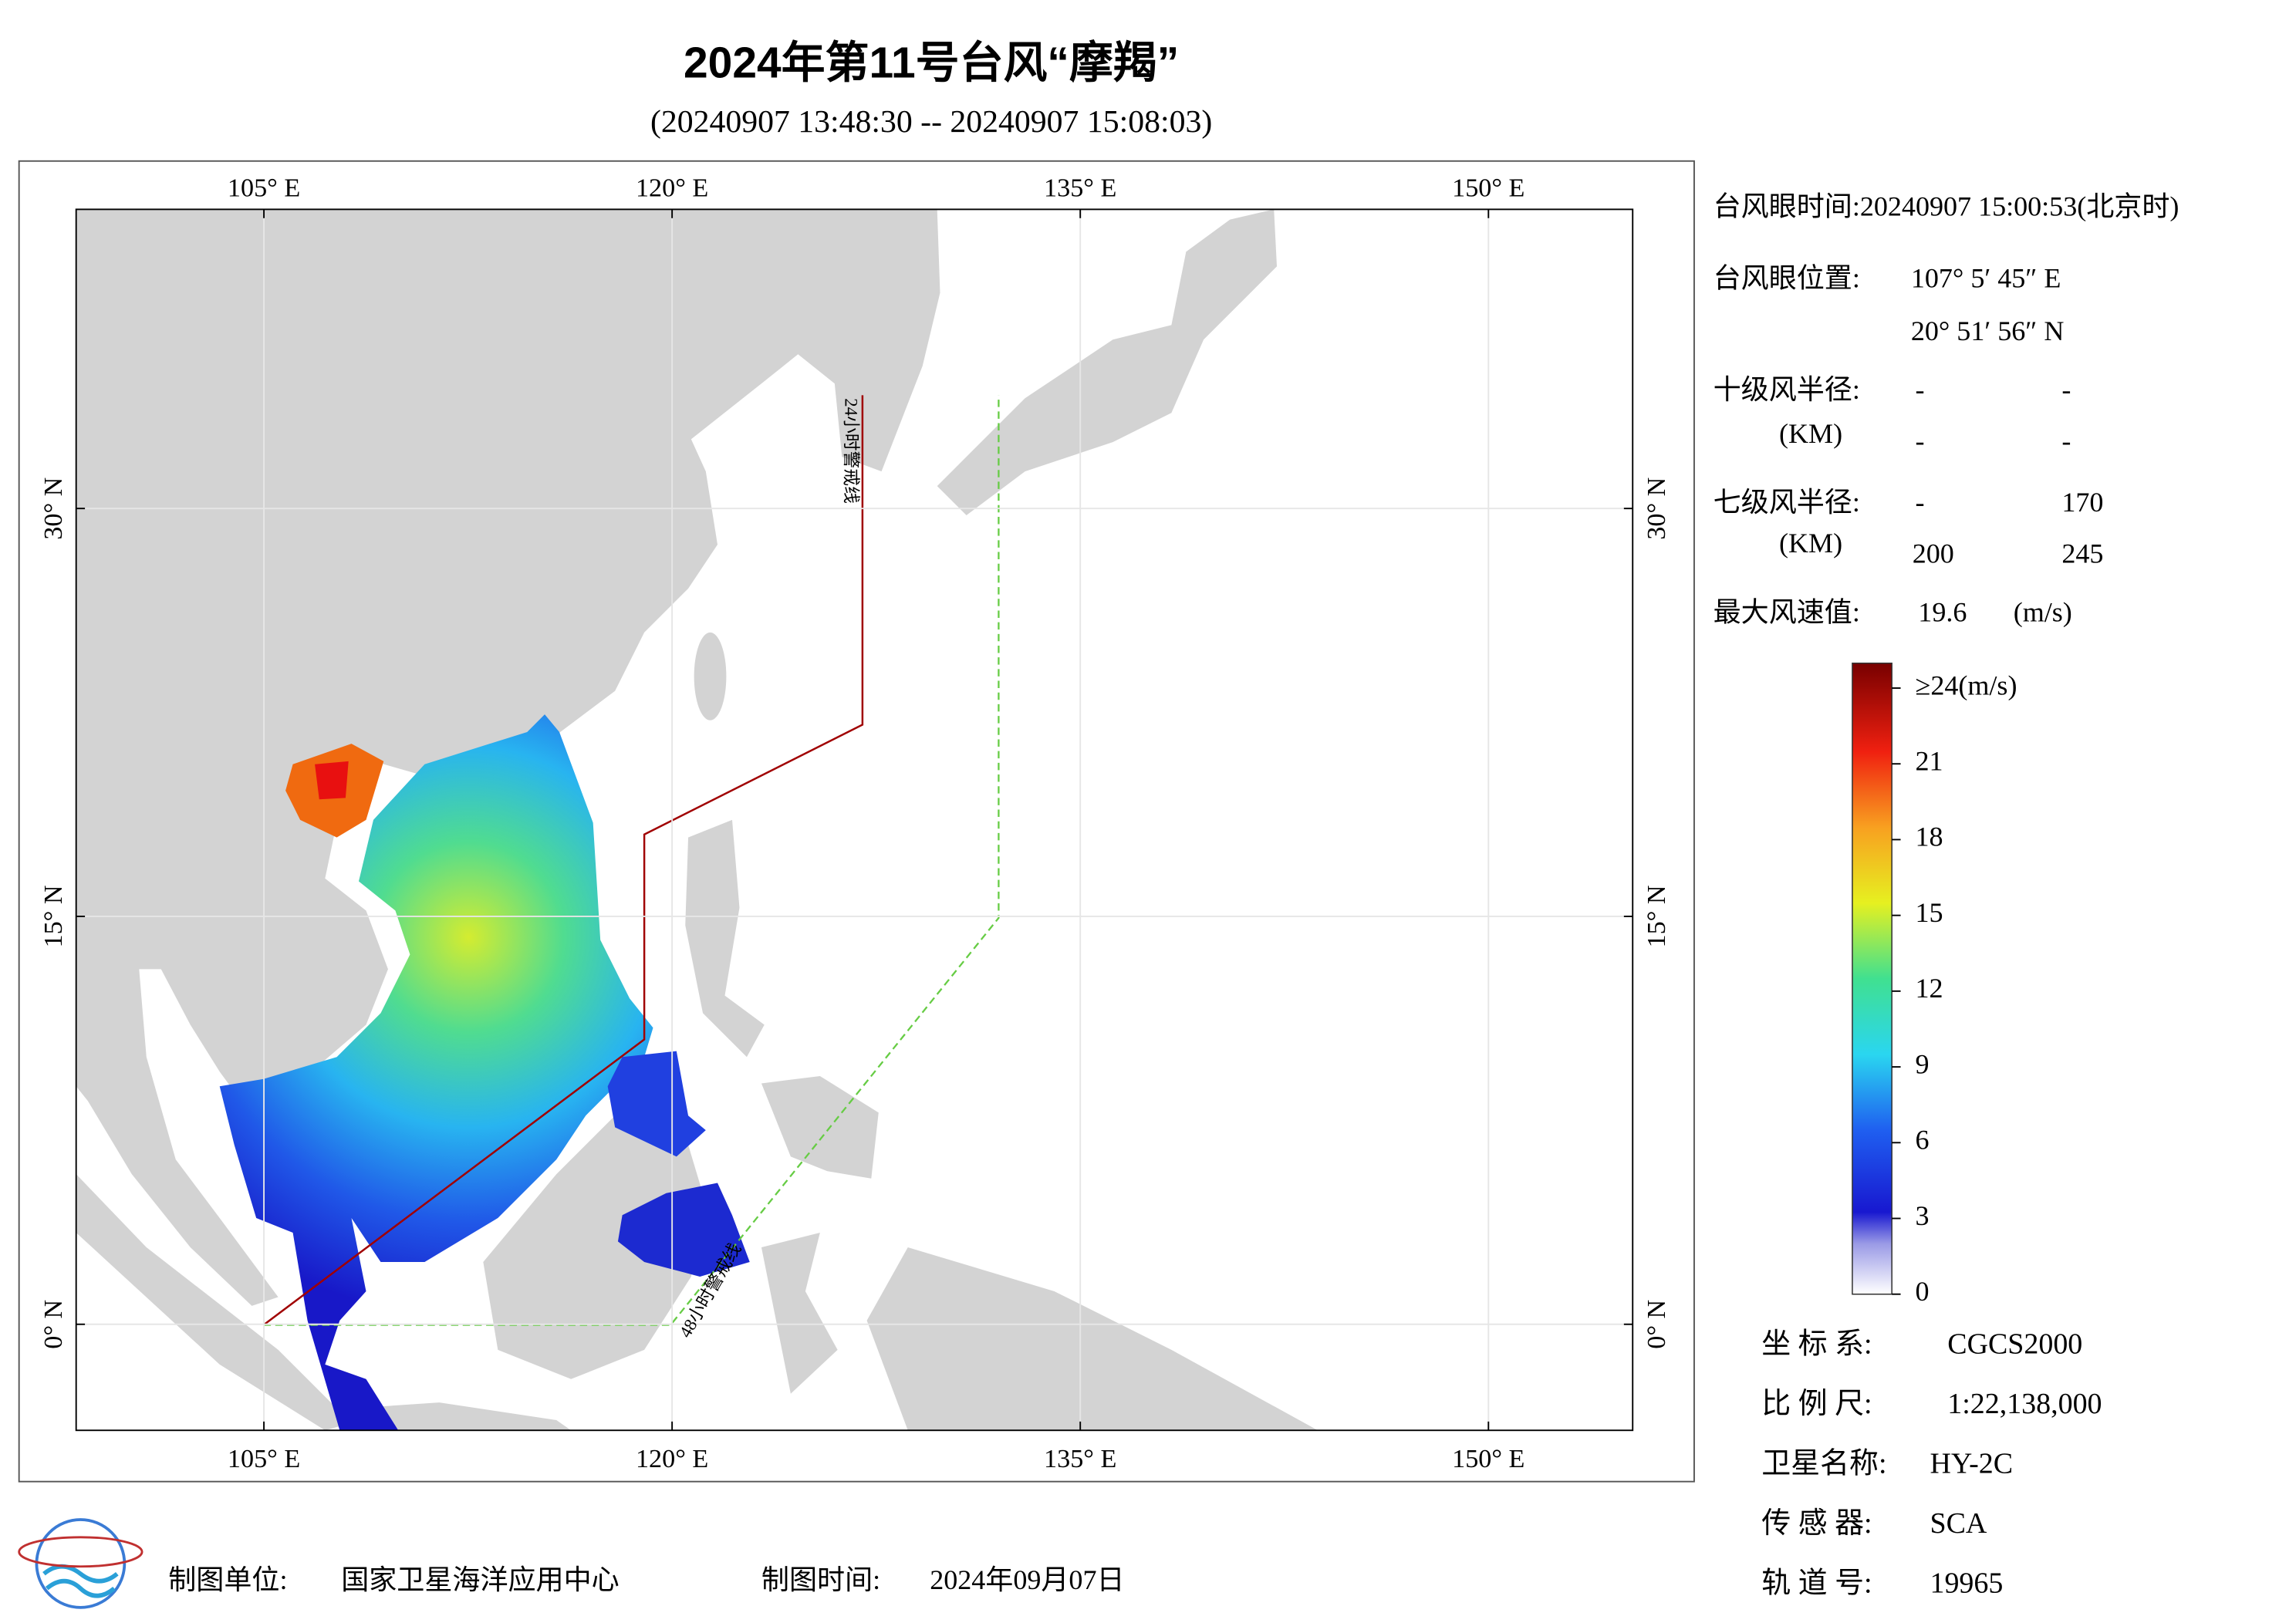 Image resolution: width=2296 pixels, height=1623 pixels. Describe the element at coordinates (1923, 1215) in the screenshot. I see `colorbar-label: 3` at that location.